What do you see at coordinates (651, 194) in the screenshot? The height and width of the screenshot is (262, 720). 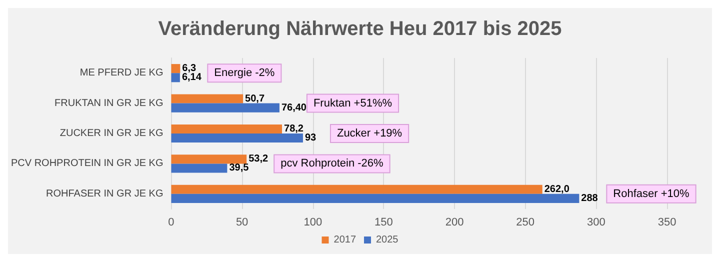 I see `annotation: Rohfaser +10%` at bounding box center [651, 194].